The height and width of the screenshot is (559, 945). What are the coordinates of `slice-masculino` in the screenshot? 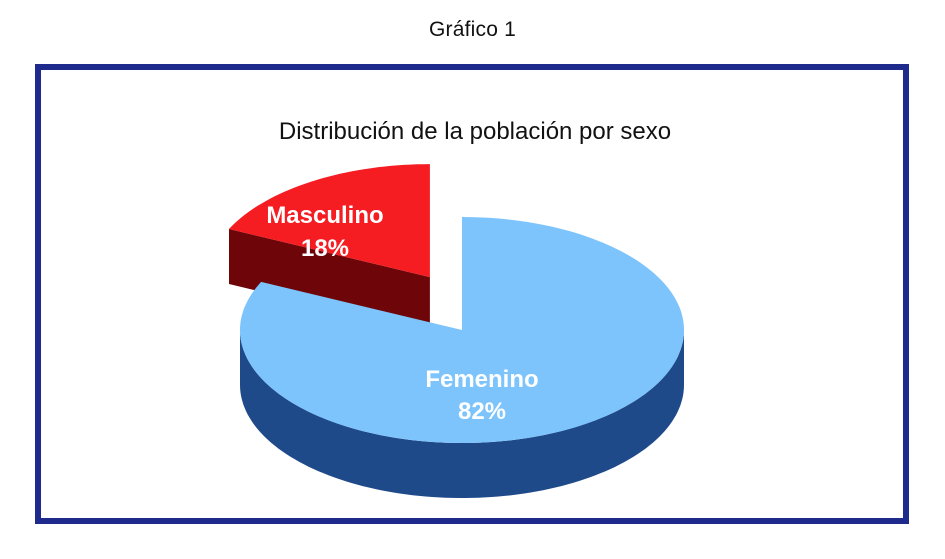 It's located at (329, 221).